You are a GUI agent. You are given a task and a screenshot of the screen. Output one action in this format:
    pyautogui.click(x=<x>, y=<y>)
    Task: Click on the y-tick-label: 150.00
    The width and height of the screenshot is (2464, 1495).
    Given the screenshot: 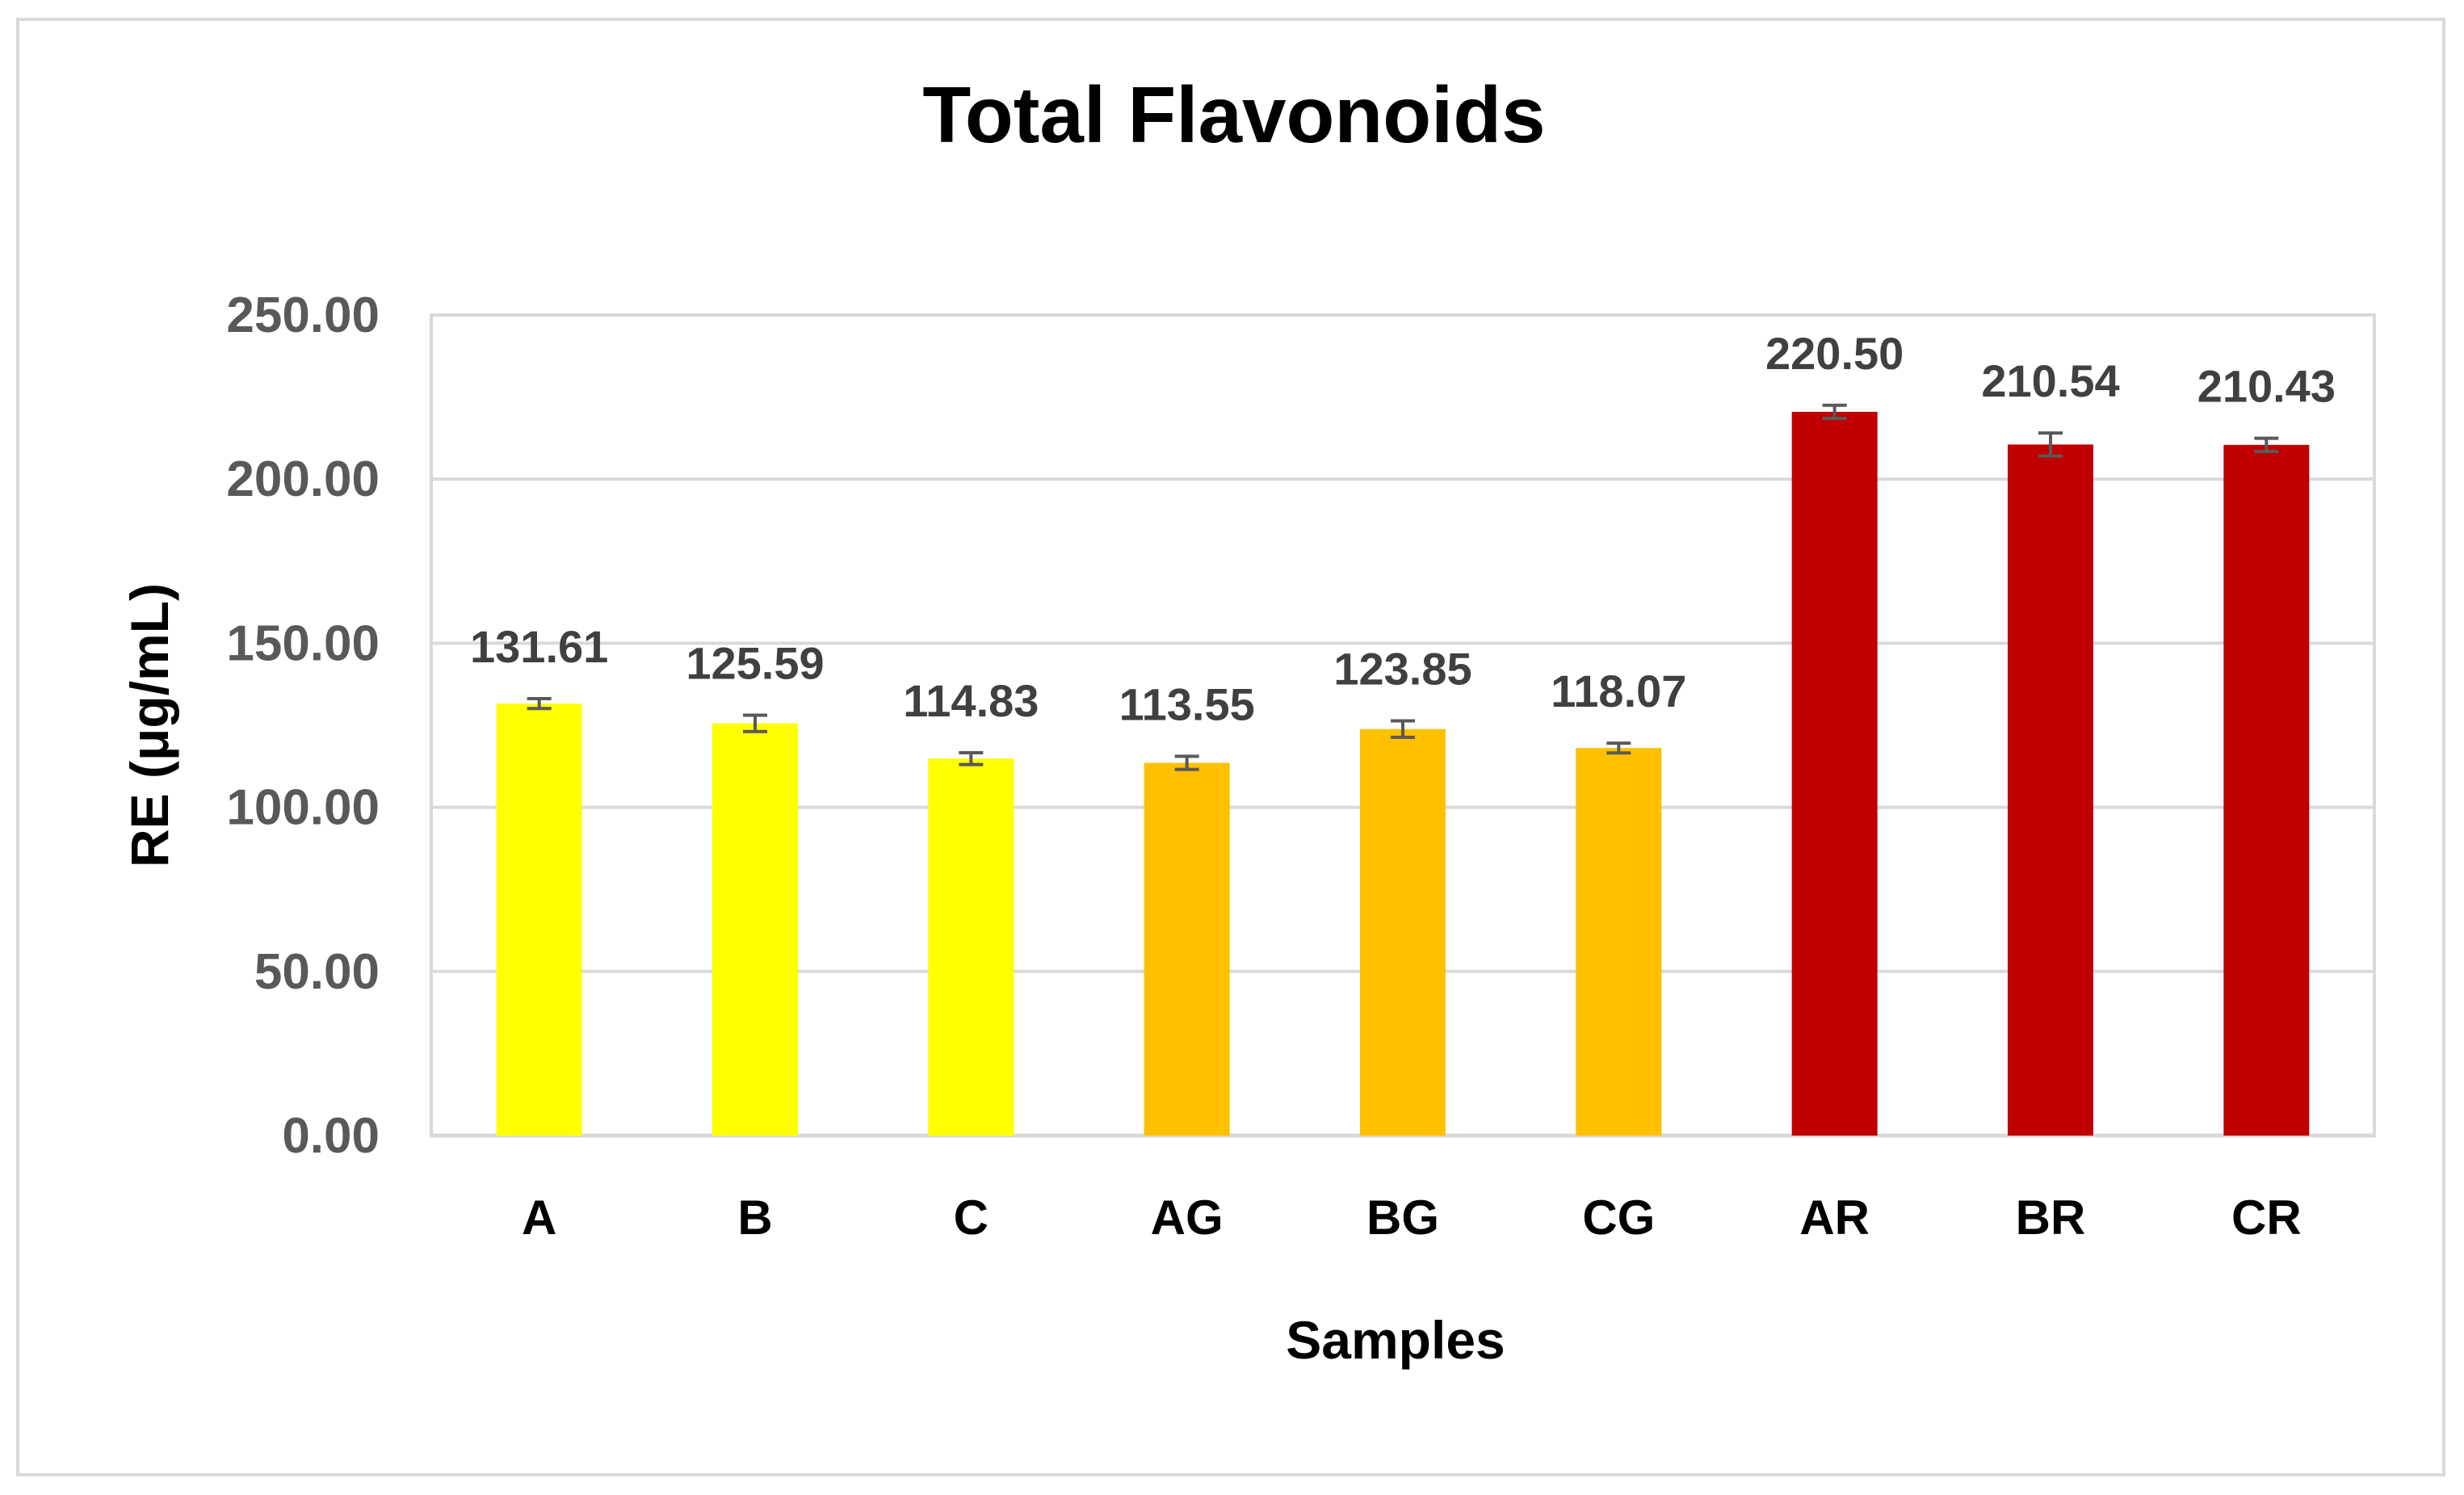 What is the action you would take?
    pyautogui.click(x=303, y=643)
    